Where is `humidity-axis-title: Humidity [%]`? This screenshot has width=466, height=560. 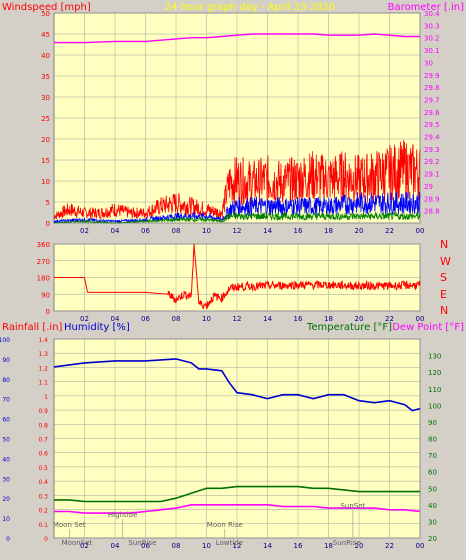
humidity-axis-title: Humidity [%] is located at coordinates (97, 327).